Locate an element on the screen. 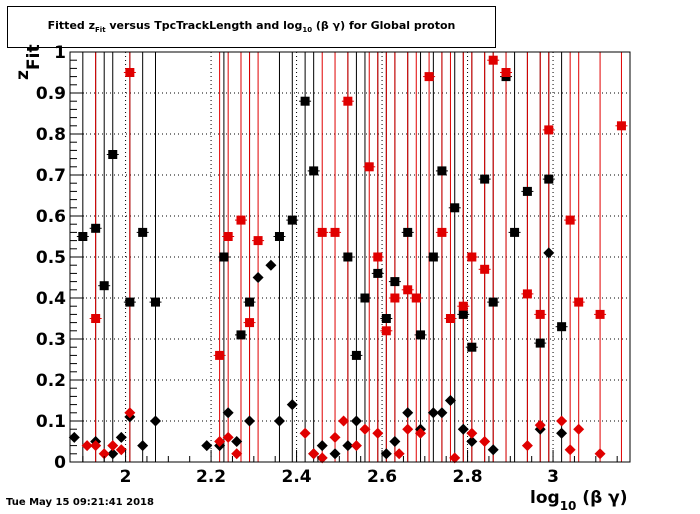 The height and width of the screenshot is (514, 700). y-tick-label: 0.7 is located at coordinates (51, 176).